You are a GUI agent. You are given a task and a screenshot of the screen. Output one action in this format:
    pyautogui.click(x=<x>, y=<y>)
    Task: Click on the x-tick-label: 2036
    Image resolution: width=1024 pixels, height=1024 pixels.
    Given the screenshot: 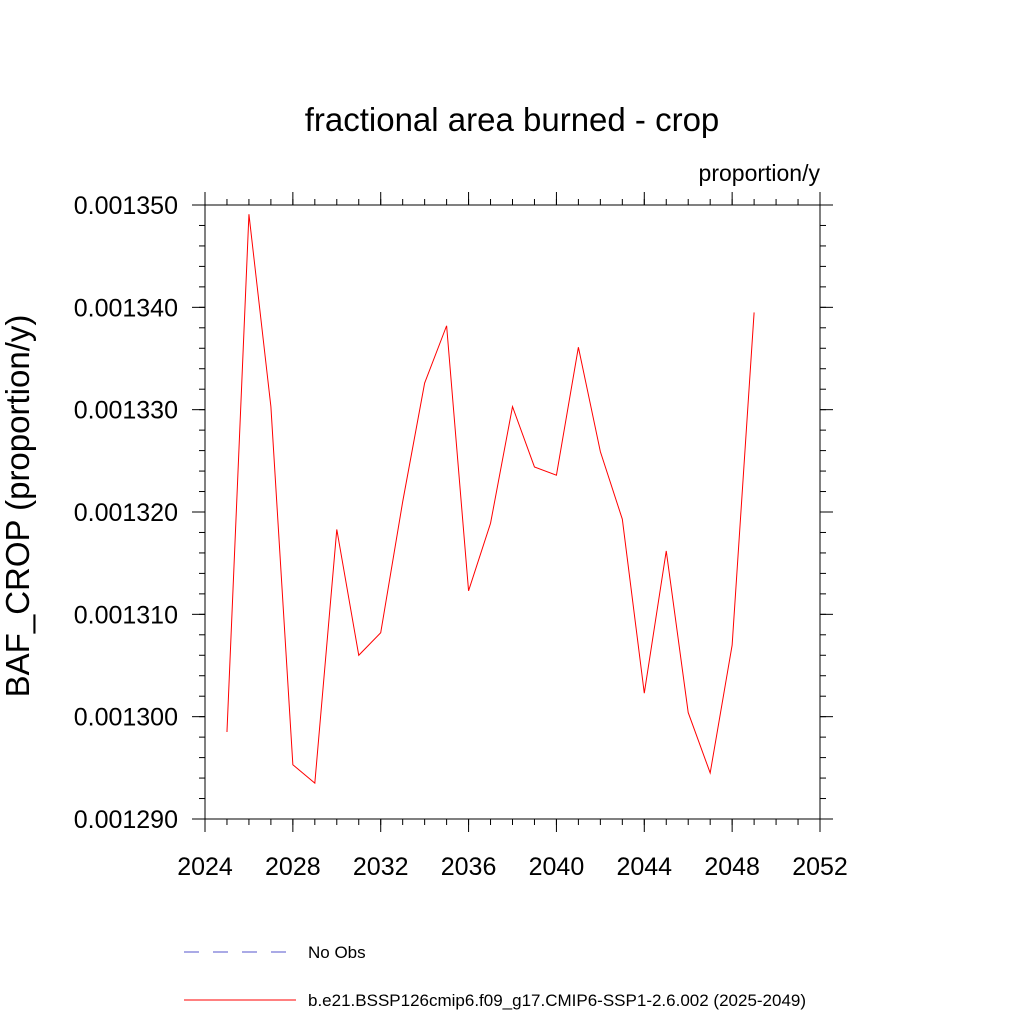 What is the action you would take?
    pyautogui.click(x=469, y=867)
    